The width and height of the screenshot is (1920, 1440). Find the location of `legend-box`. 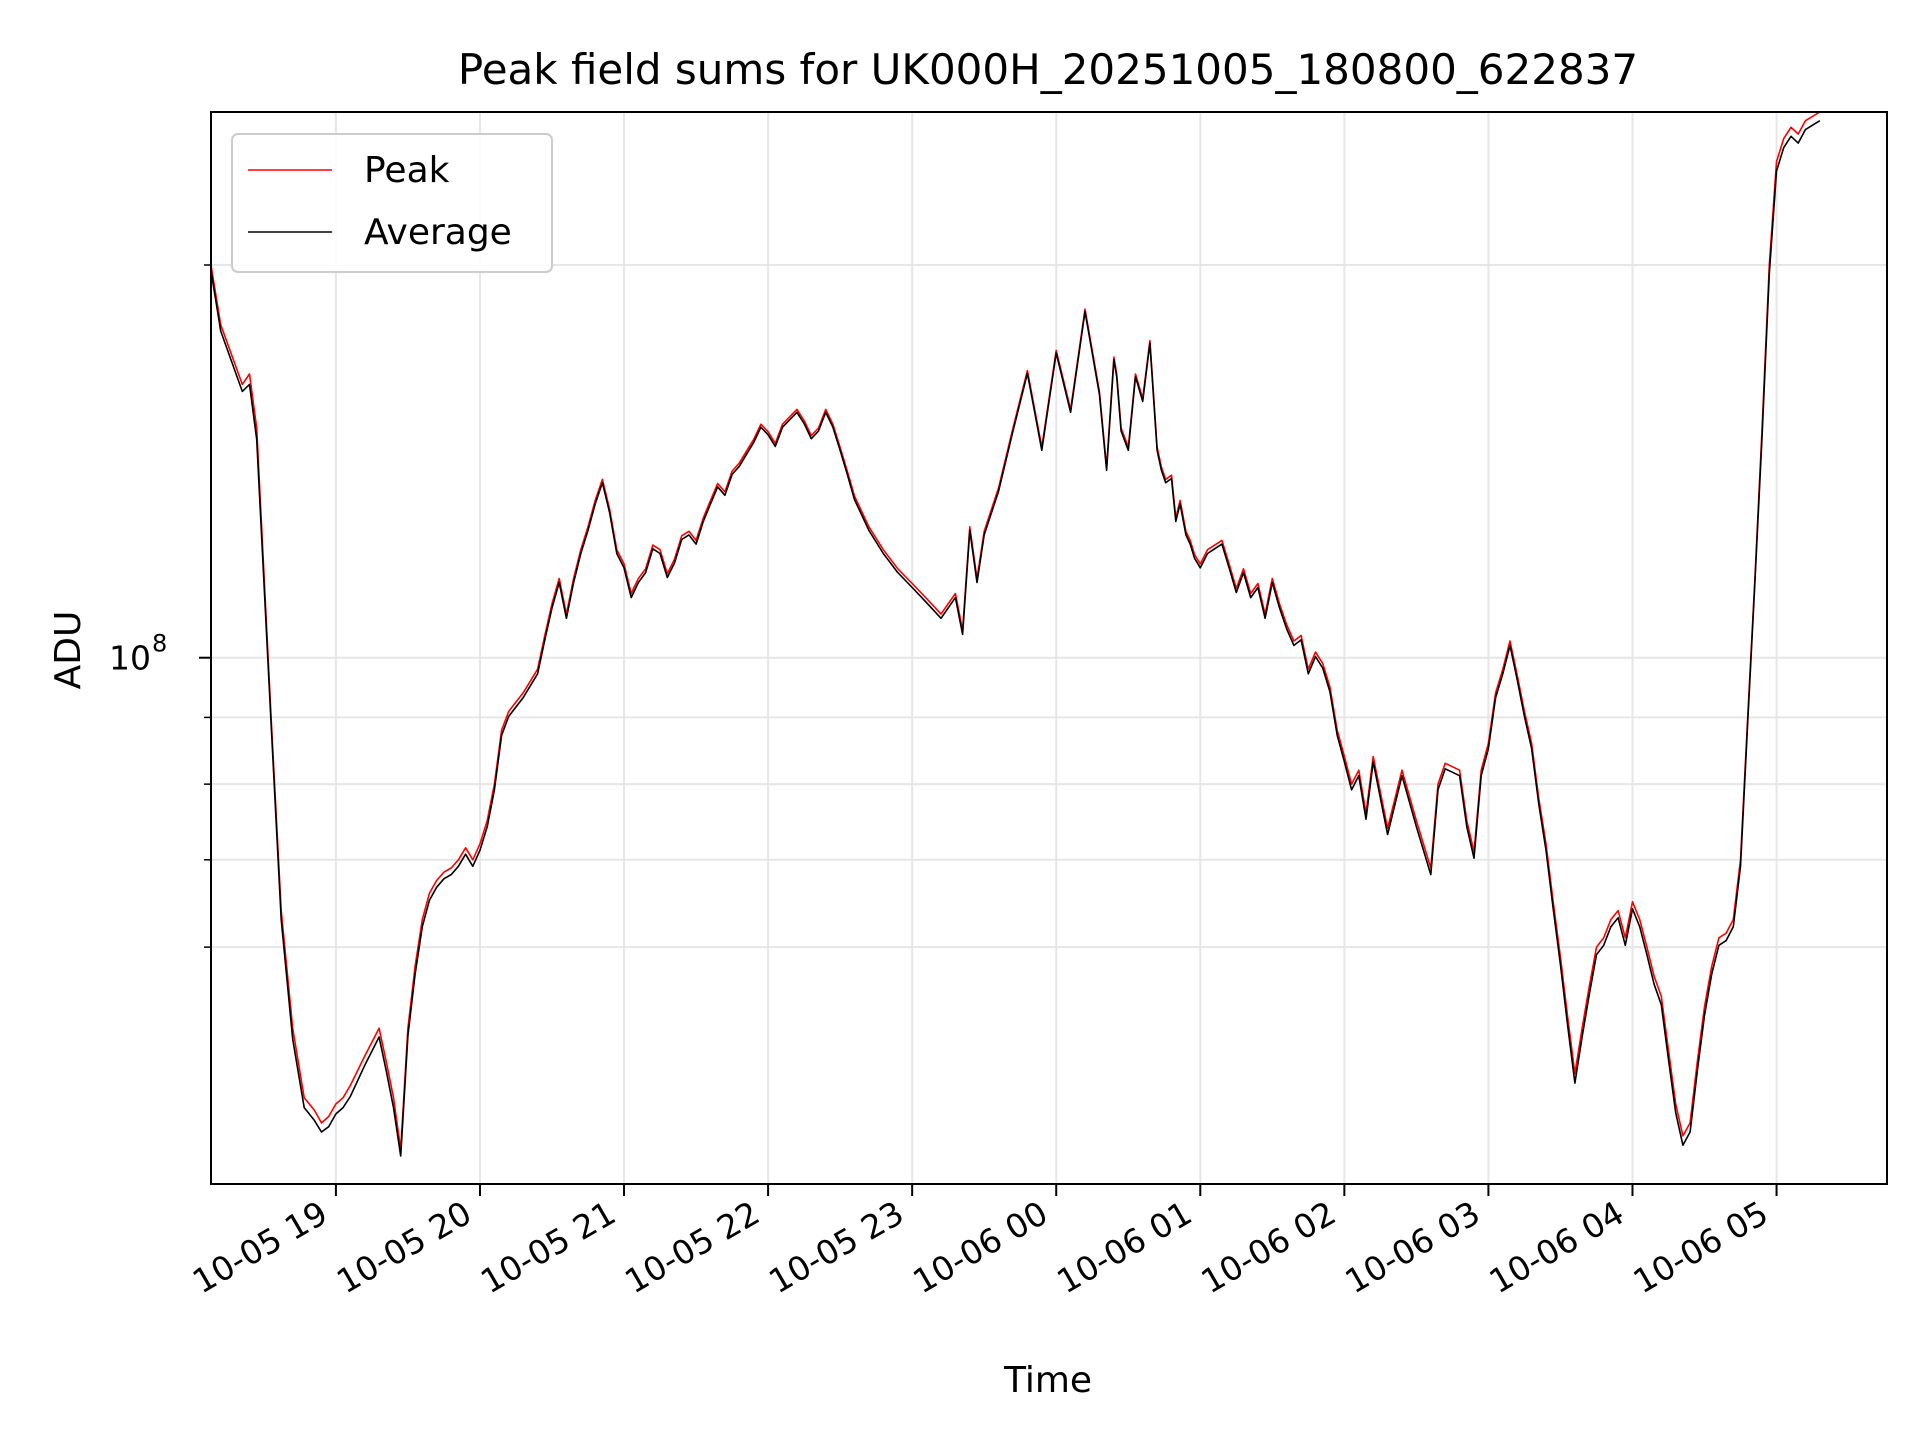

legend-box is located at coordinates (392, 203).